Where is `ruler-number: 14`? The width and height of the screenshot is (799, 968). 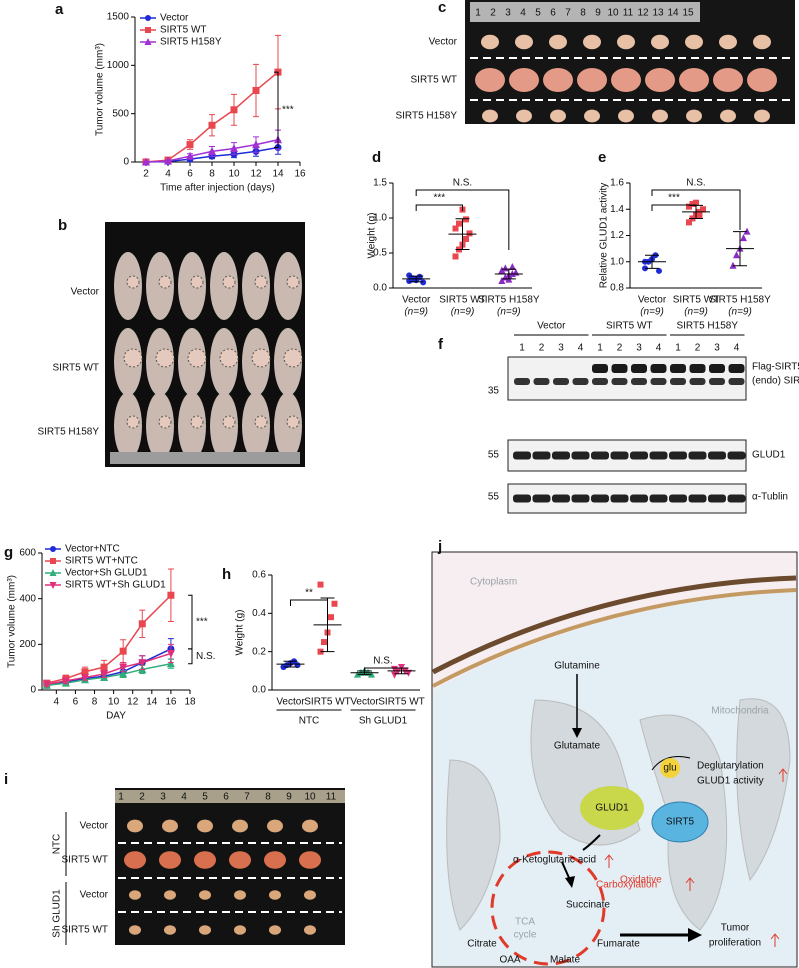 ruler-number: 14 is located at coordinates (673, 13).